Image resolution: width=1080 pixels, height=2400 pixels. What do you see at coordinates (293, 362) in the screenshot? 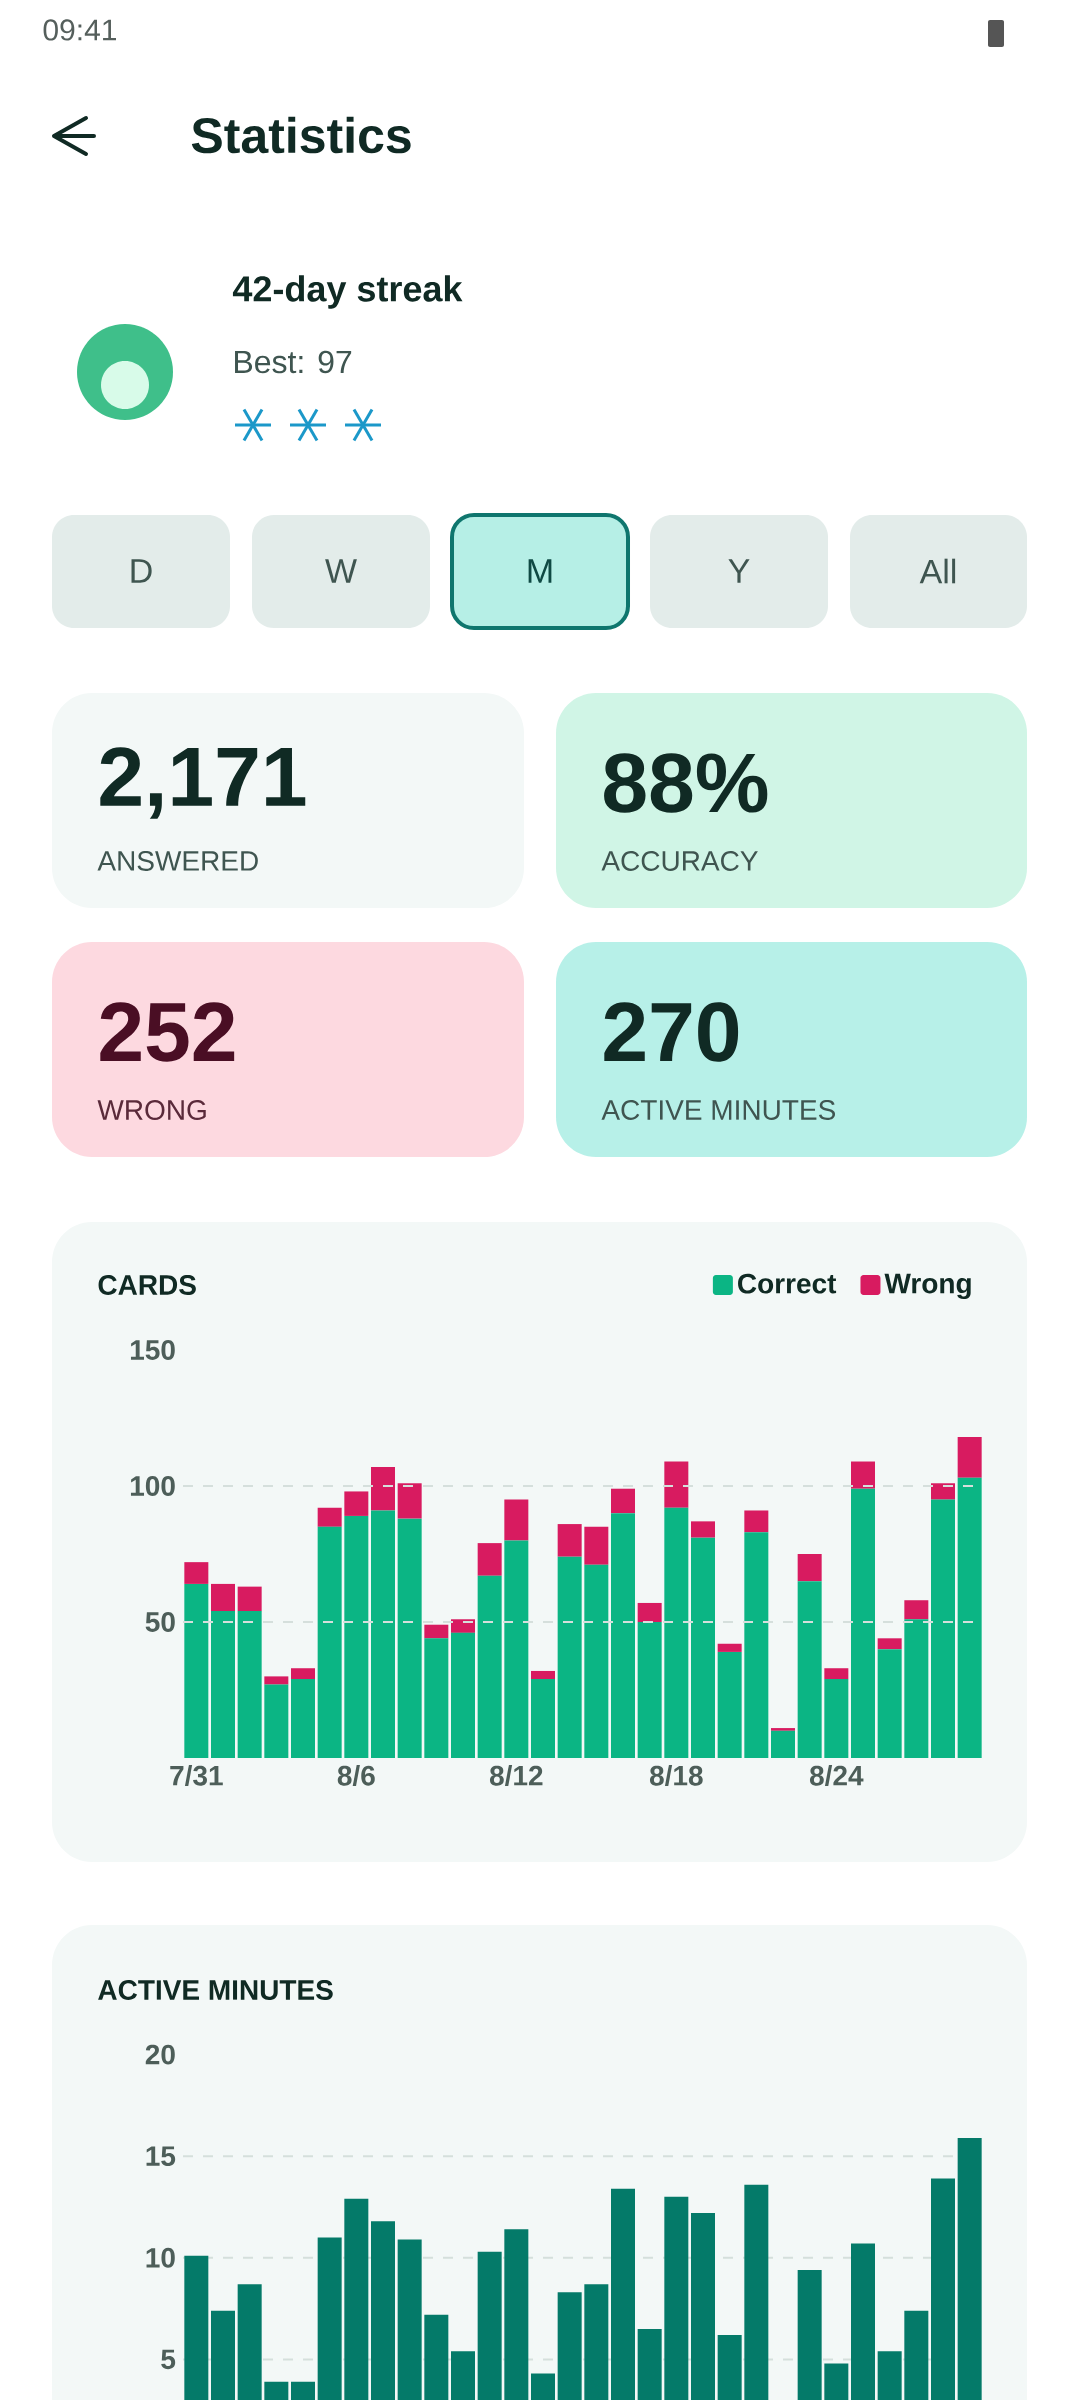
I see `text: Best: 97` at bounding box center [293, 362].